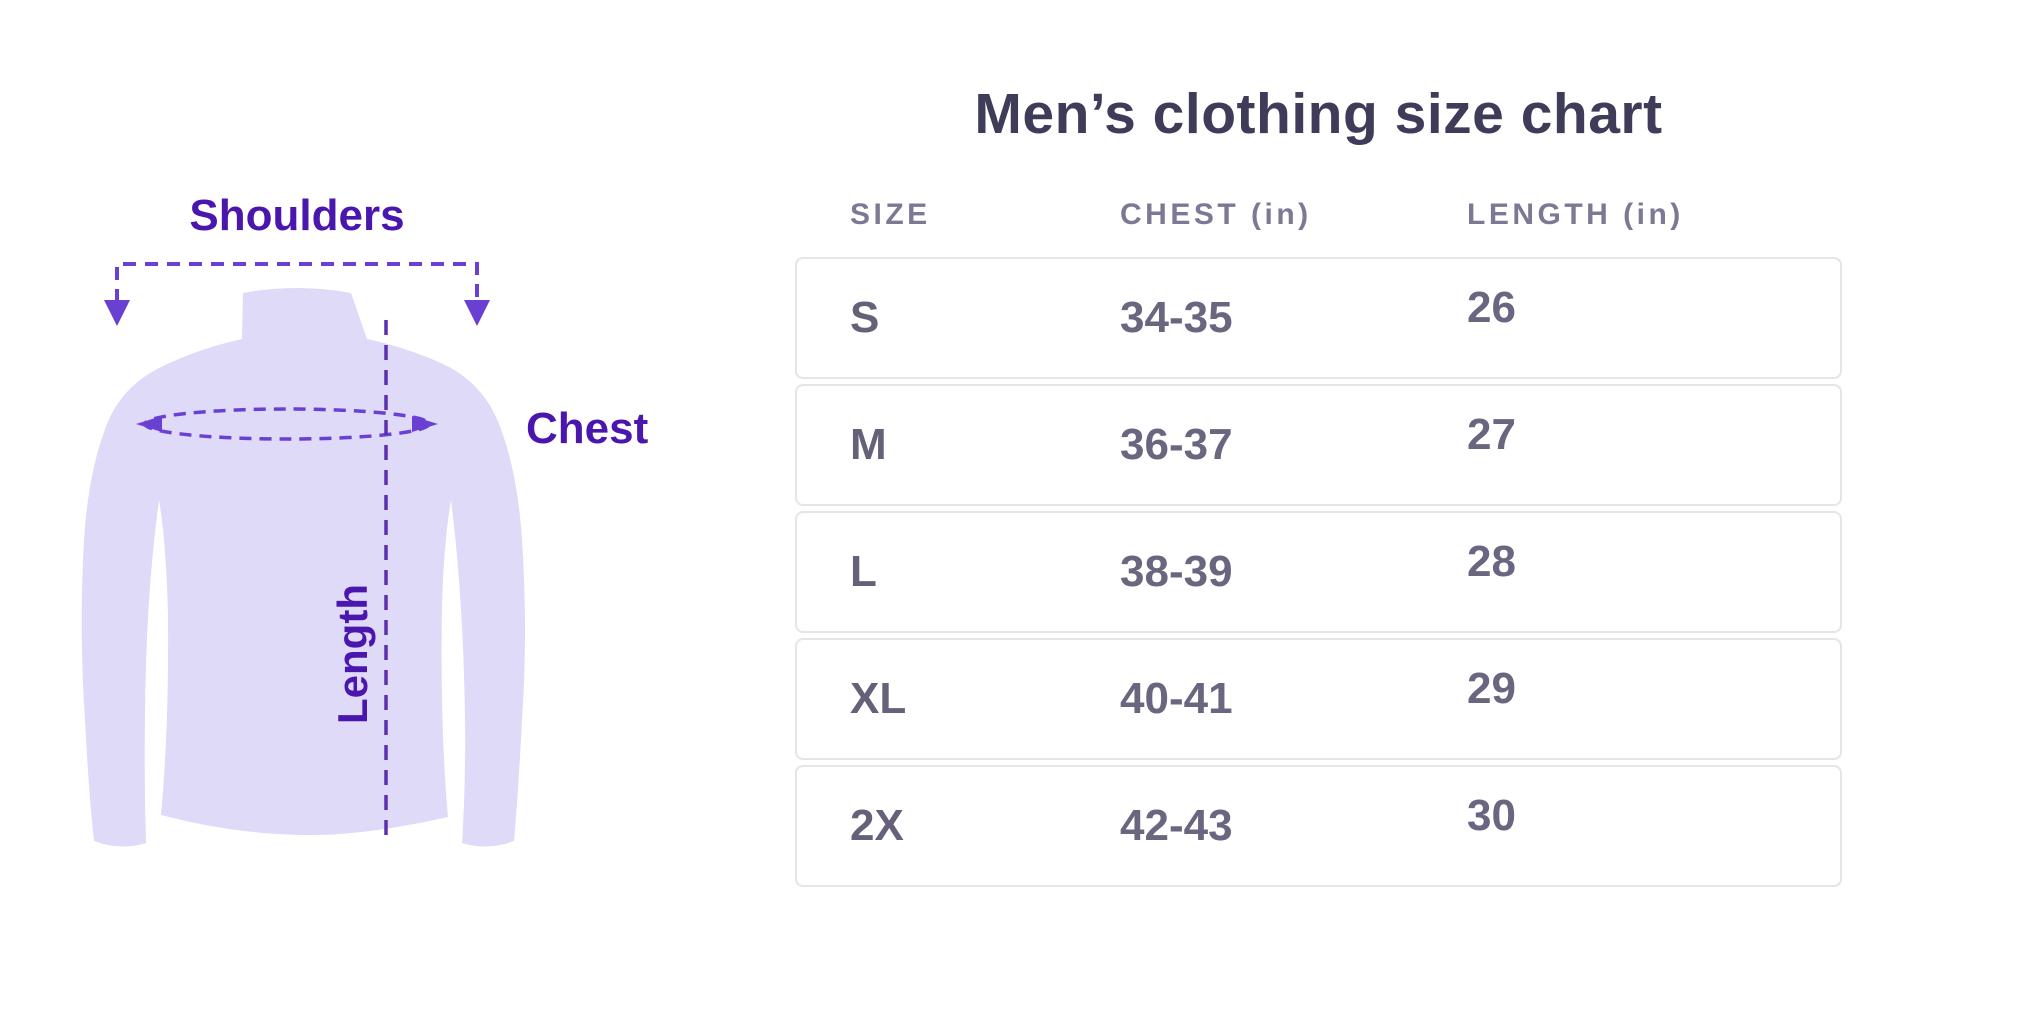 The image size is (2032, 1020). What do you see at coordinates (1216, 214) in the screenshot?
I see `column-header-chest: CHEST (in)` at bounding box center [1216, 214].